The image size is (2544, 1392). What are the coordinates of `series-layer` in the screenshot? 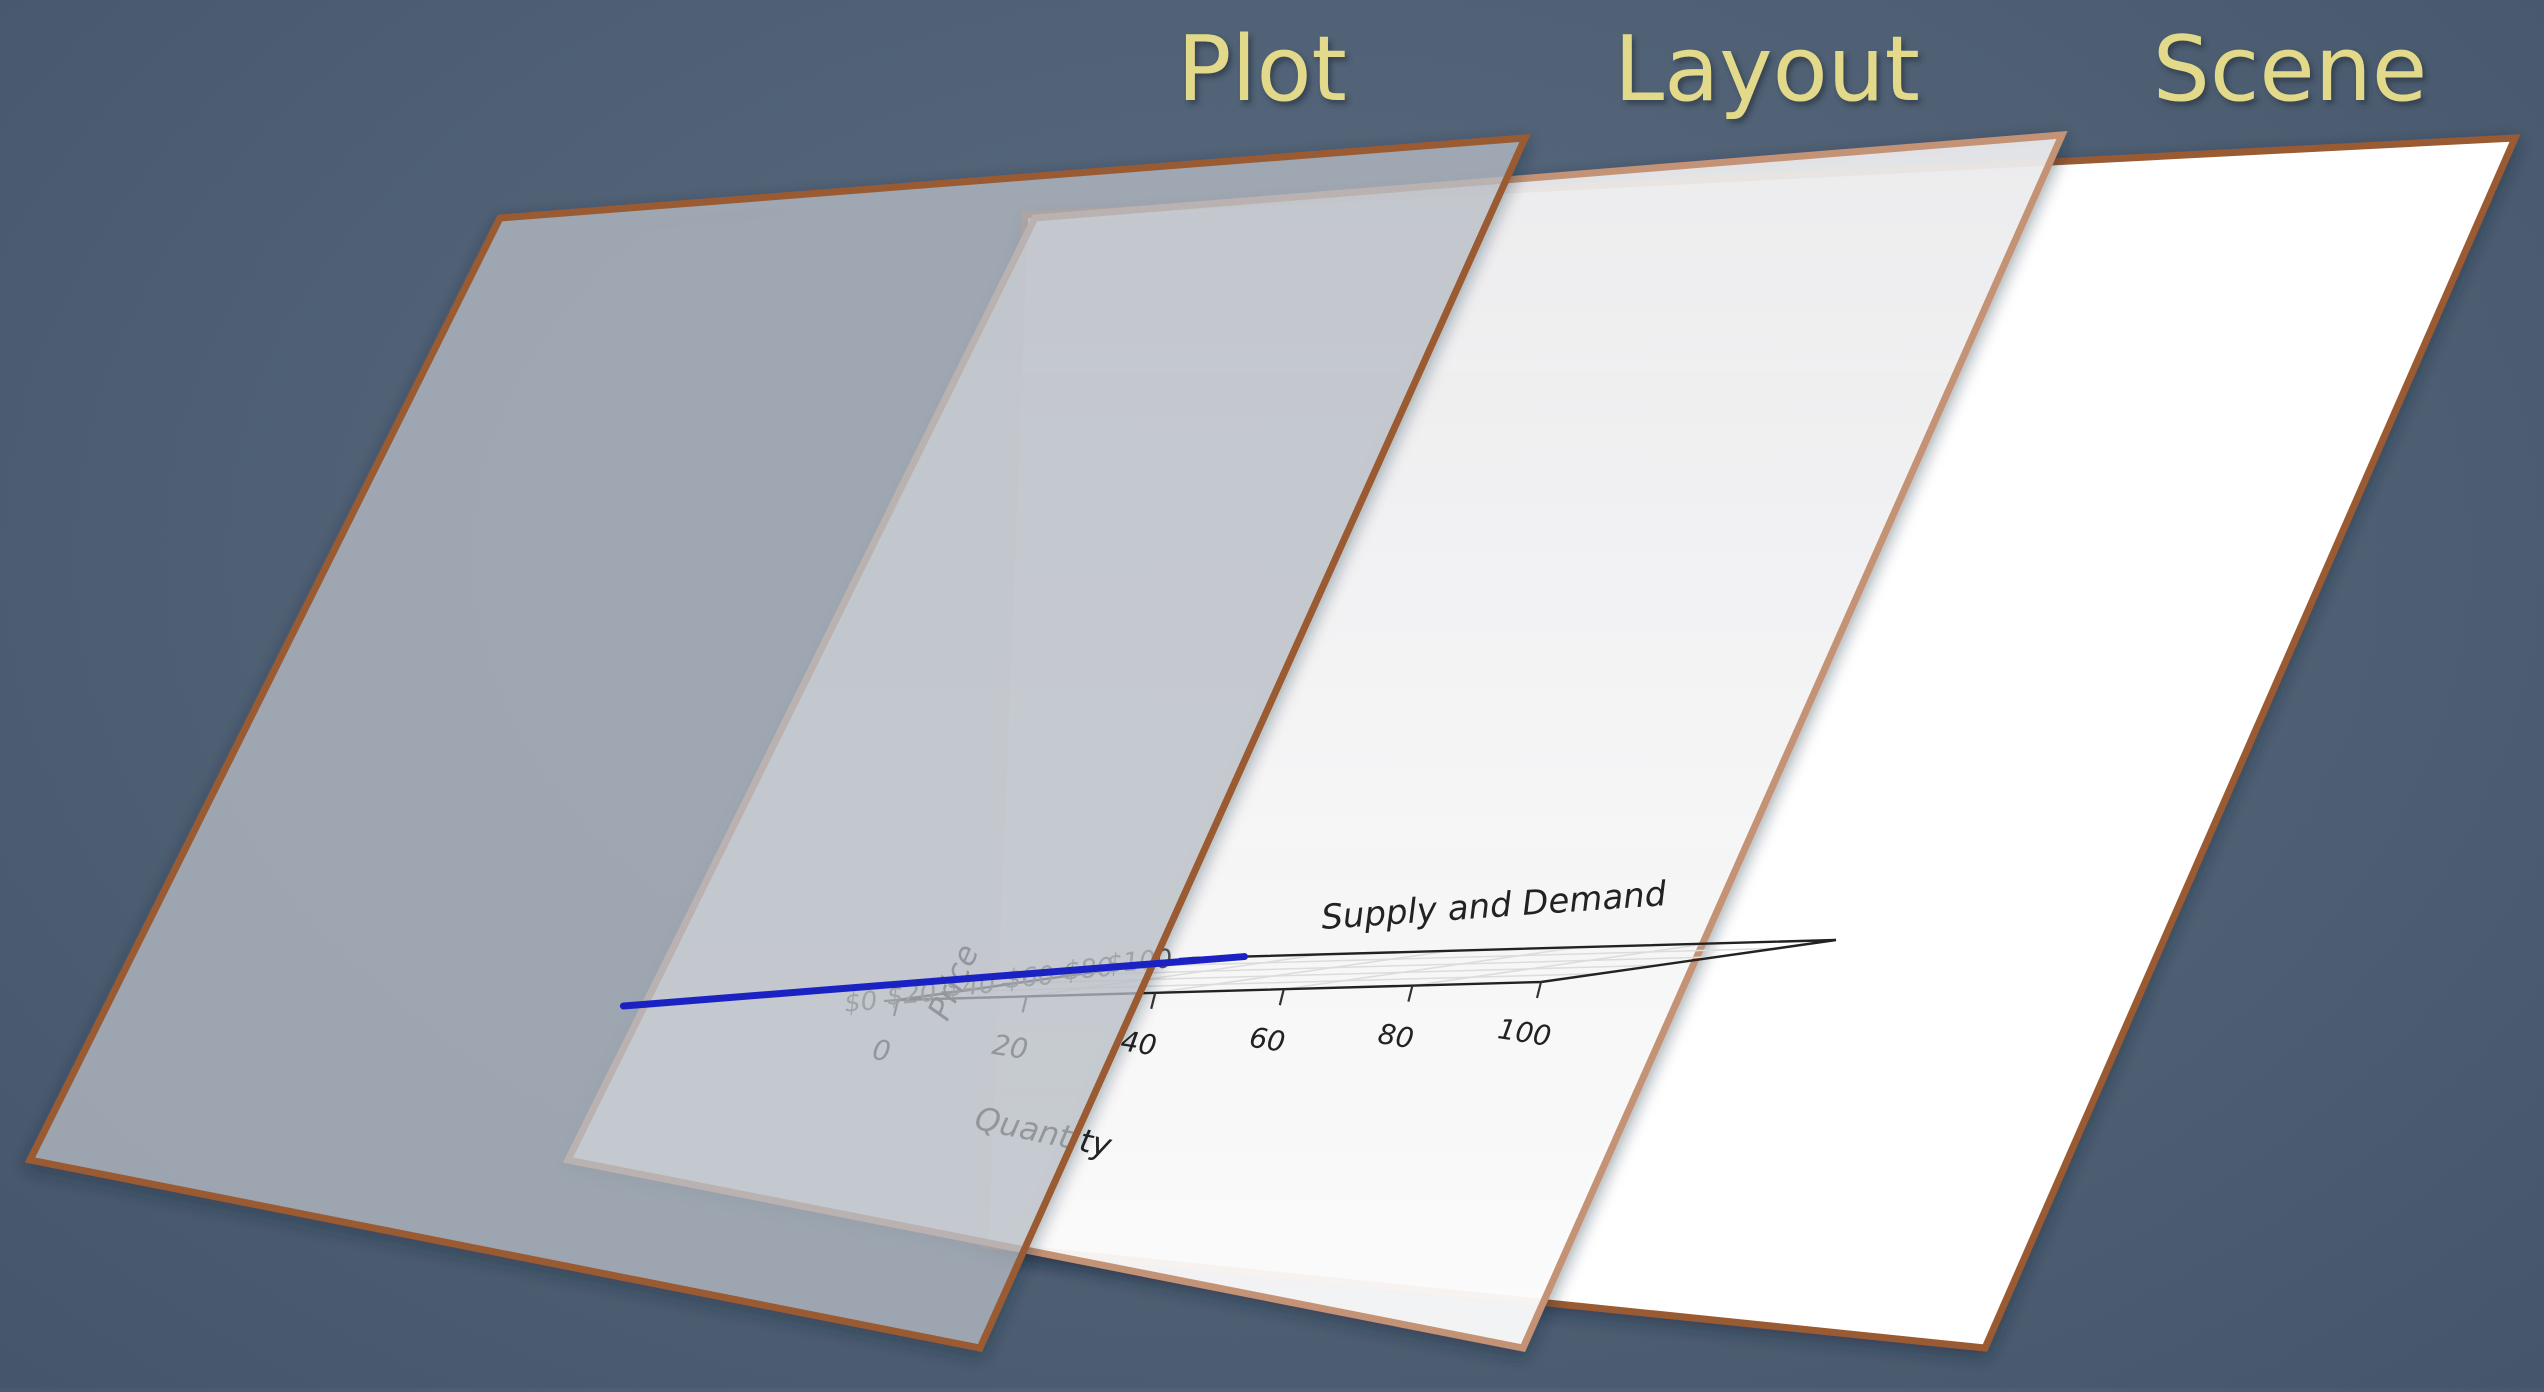 It's located at (933, 981).